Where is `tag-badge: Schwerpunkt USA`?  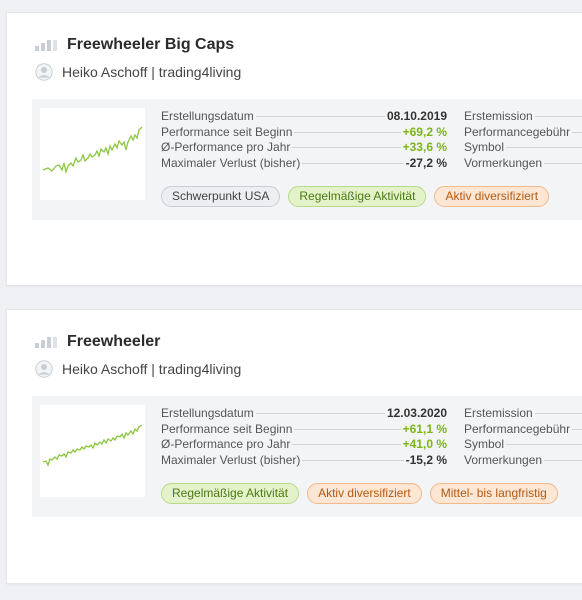 tag-badge: Schwerpunkt USA is located at coordinates (221, 196).